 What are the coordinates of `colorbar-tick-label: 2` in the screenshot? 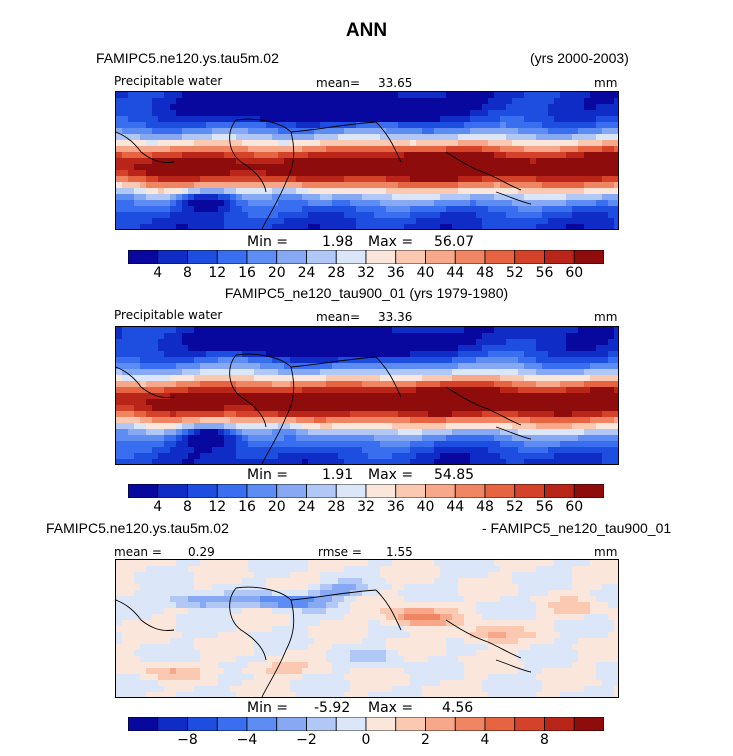 It's located at (425, 740).